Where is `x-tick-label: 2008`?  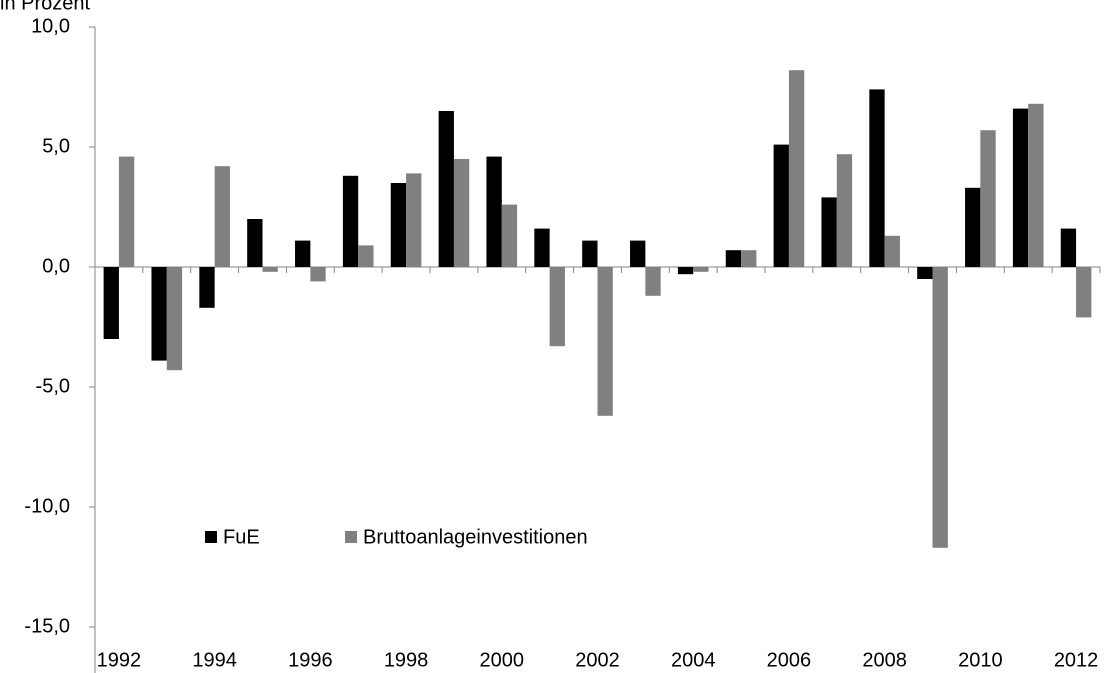
x-tick-label: 2008 is located at coordinates (884, 660).